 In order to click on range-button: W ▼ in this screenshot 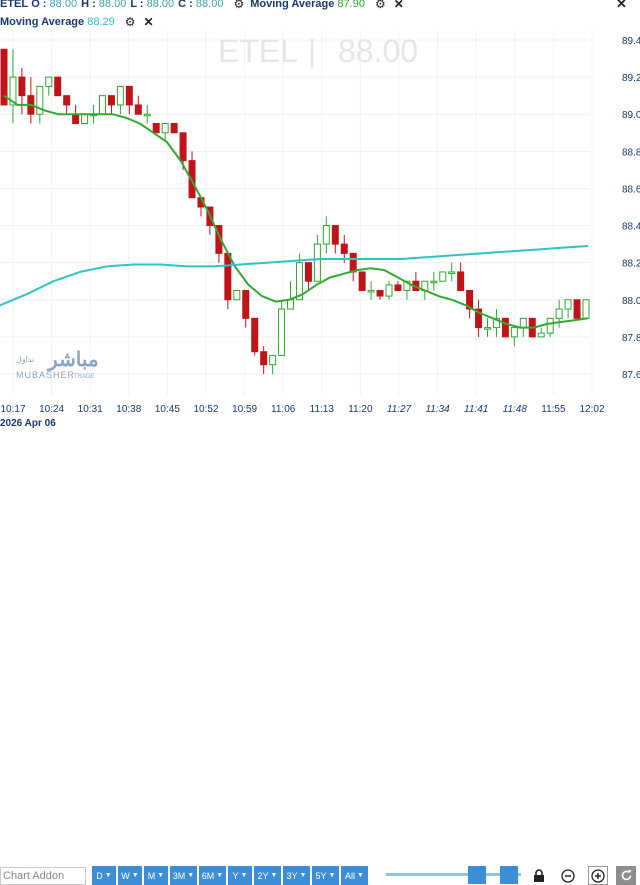, I will do `click(130, 875)`.